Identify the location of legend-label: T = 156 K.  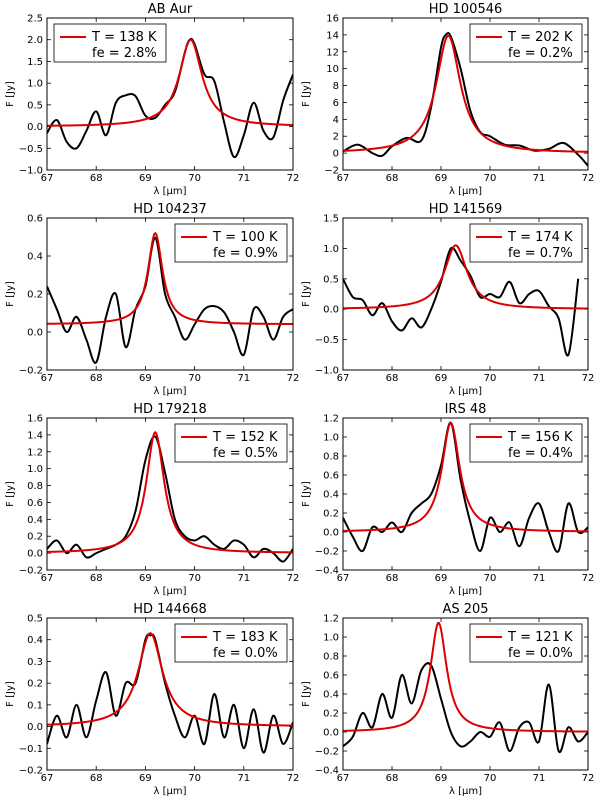
(540, 437).